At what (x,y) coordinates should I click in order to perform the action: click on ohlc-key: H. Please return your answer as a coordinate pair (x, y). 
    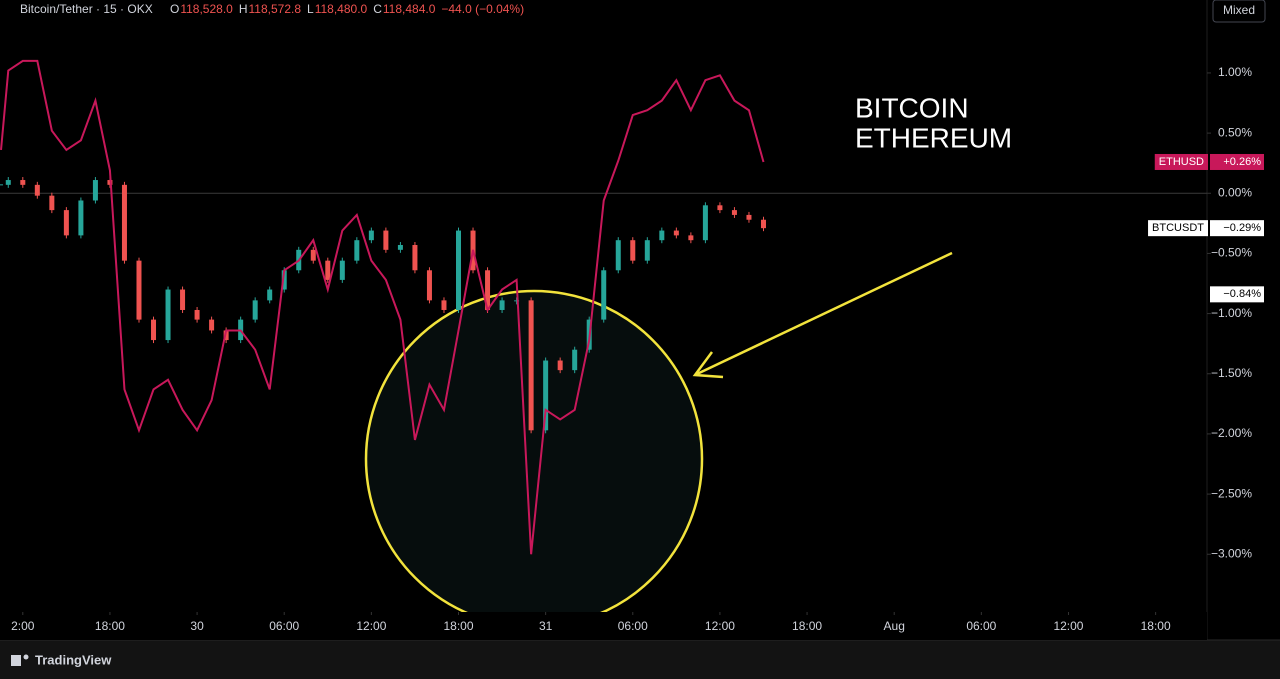
    Looking at the image, I should click on (243, 9).